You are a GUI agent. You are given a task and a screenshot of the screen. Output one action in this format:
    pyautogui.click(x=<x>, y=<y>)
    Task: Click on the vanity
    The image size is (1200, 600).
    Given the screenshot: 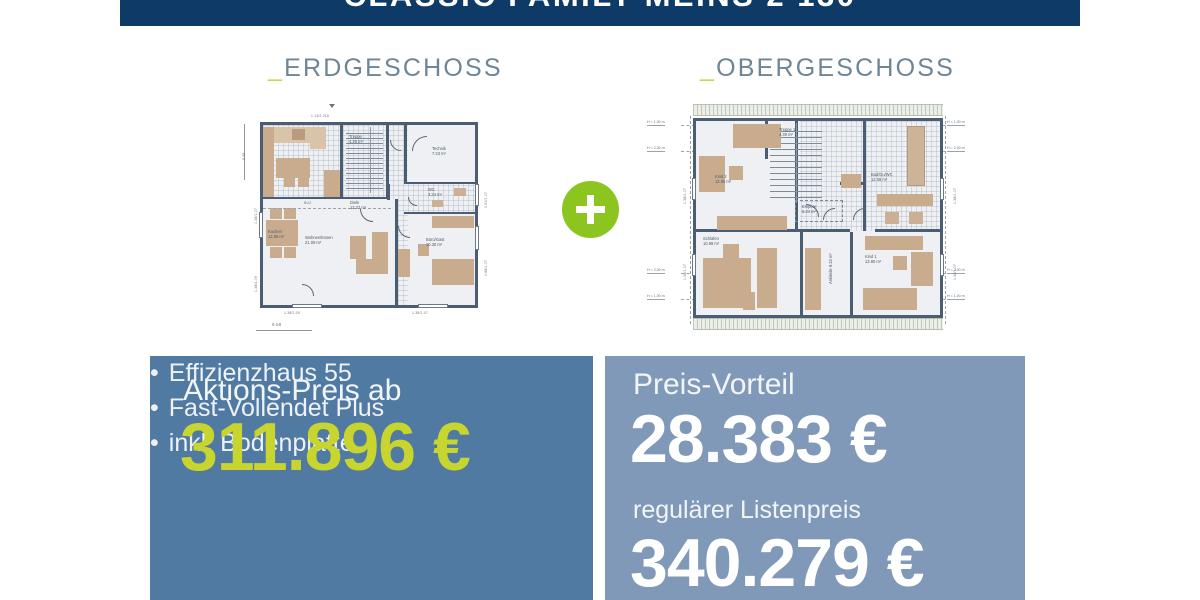 What is the action you would take?
    pyautogui.click(x=905, y=200)
    